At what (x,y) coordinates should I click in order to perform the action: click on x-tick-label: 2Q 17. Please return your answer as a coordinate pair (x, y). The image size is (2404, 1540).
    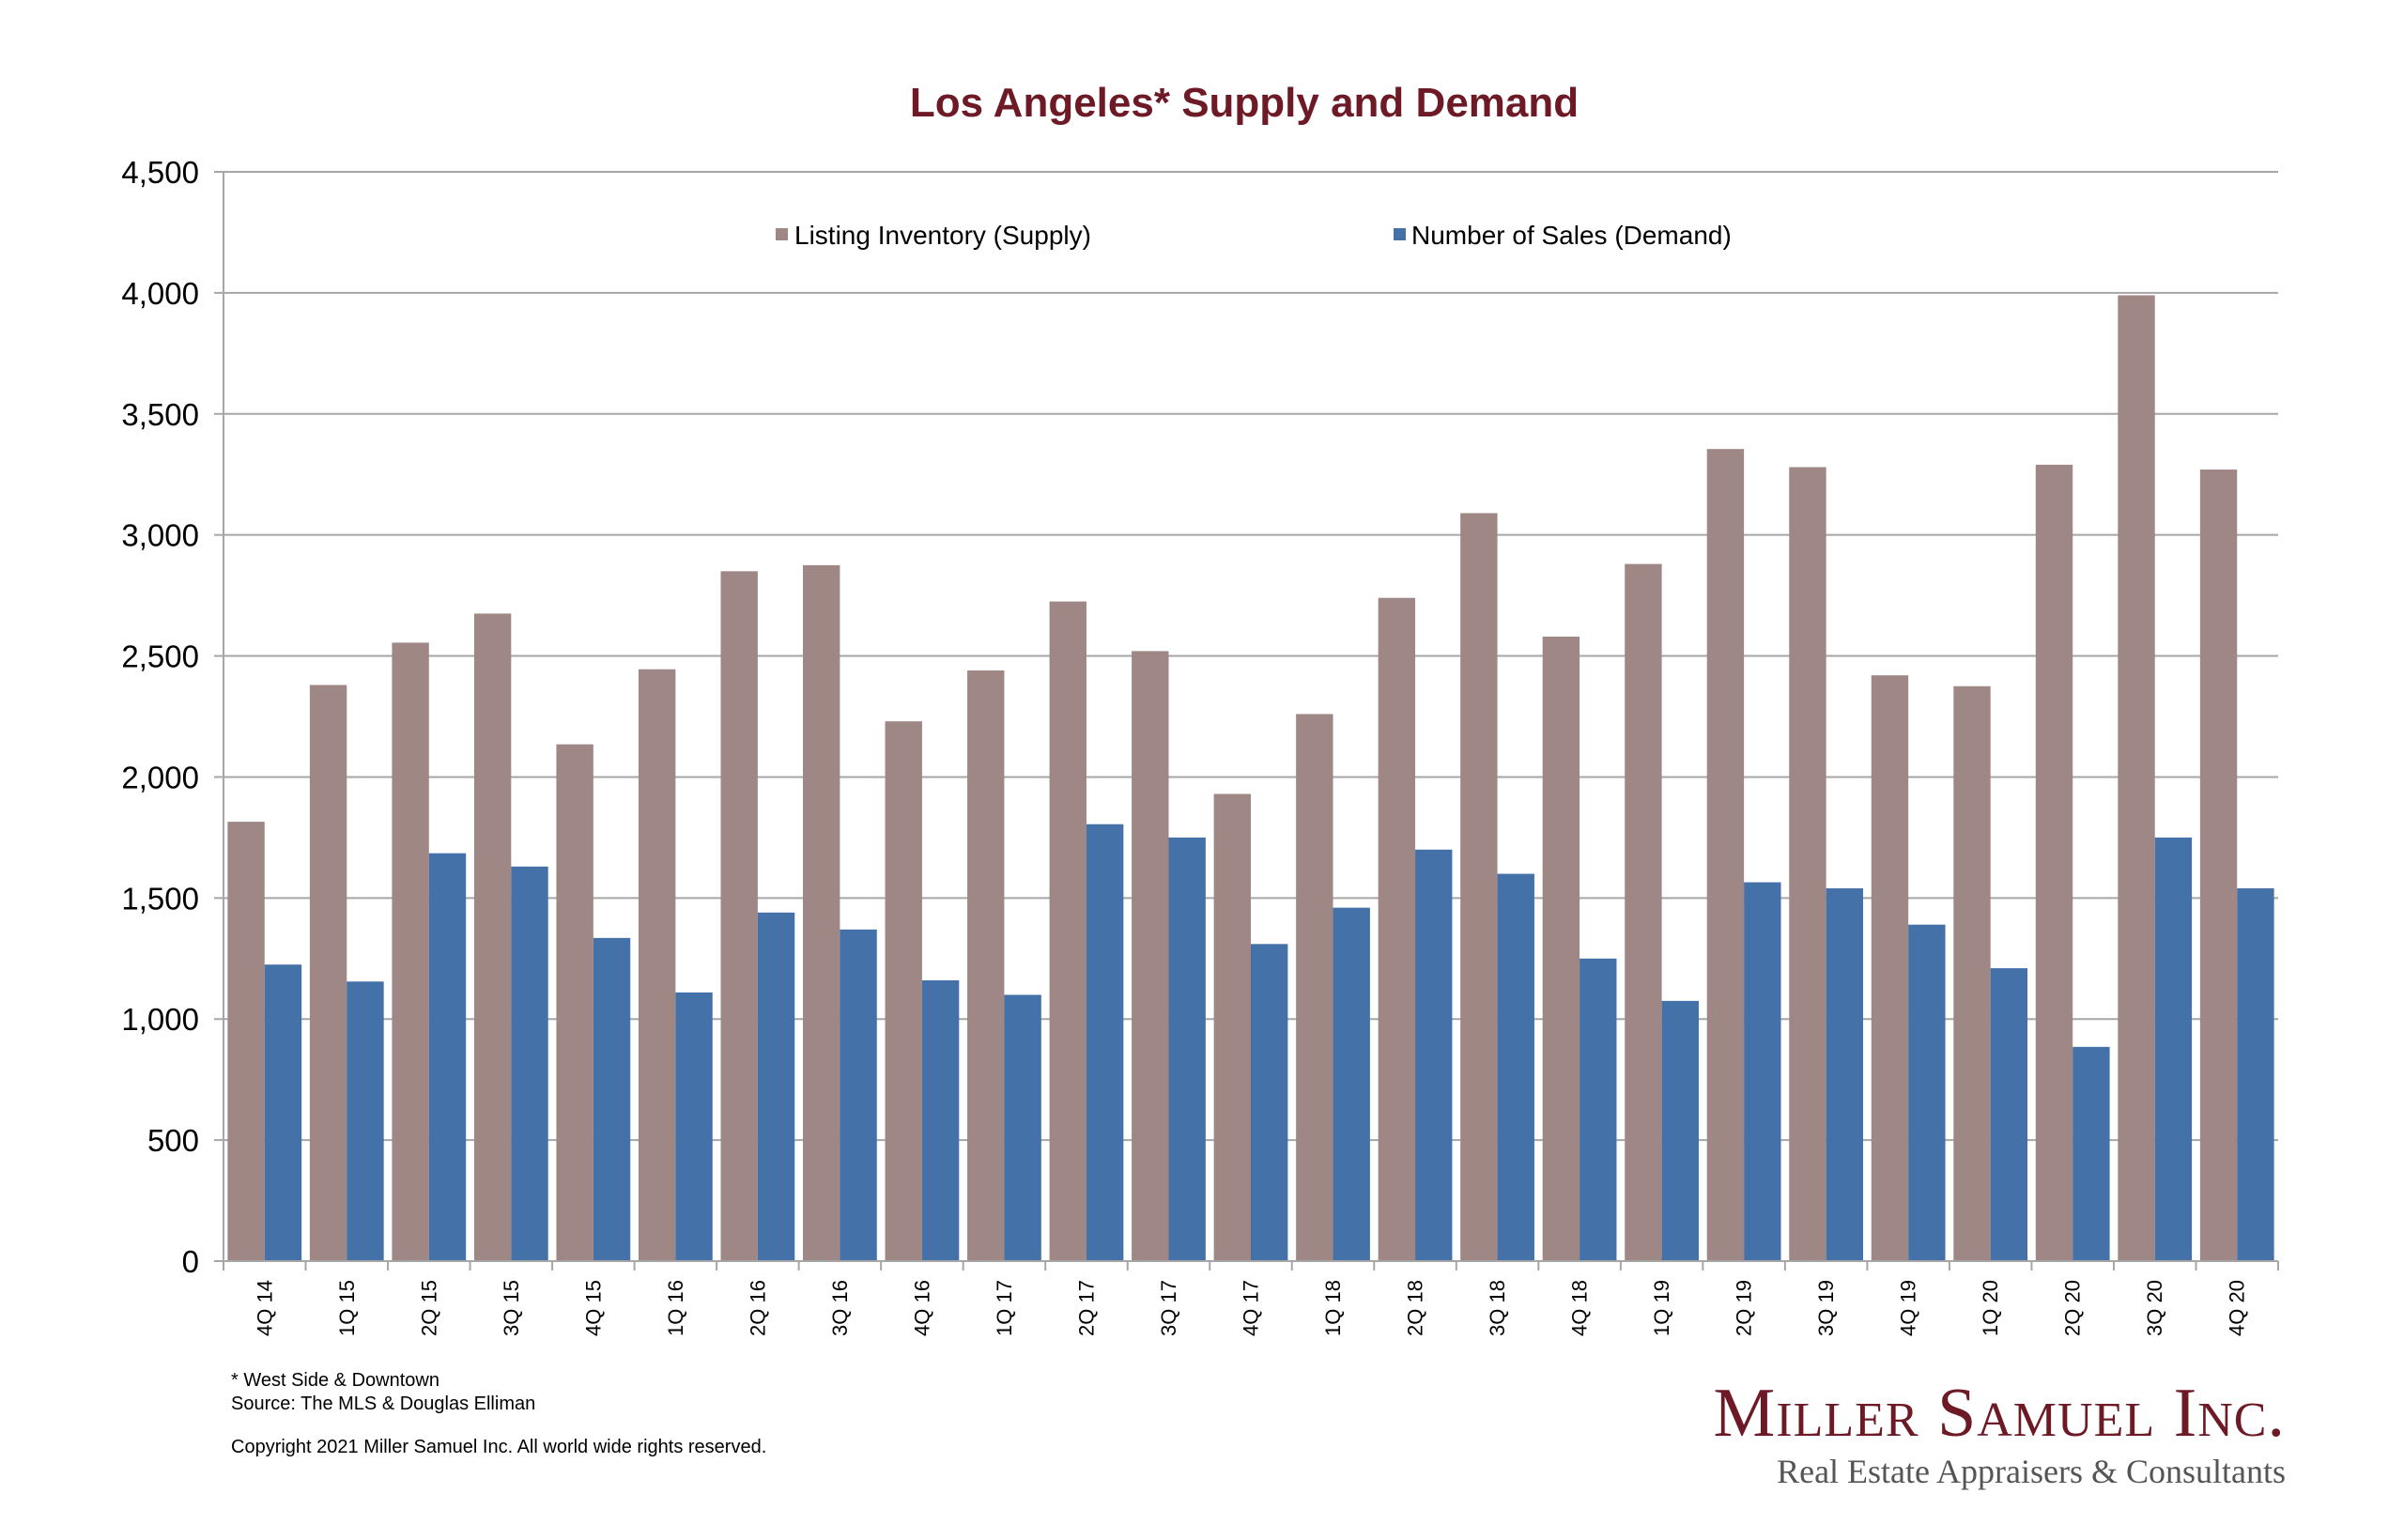
    Looking at the image, I should click on (1086, 1308).